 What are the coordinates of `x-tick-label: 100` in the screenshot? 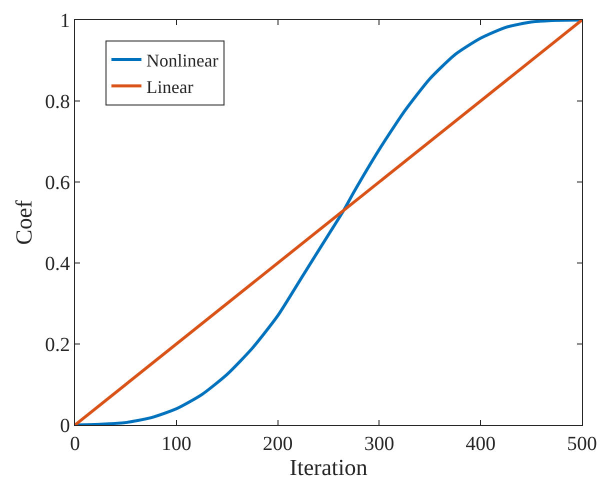 It's located at (176, 444).